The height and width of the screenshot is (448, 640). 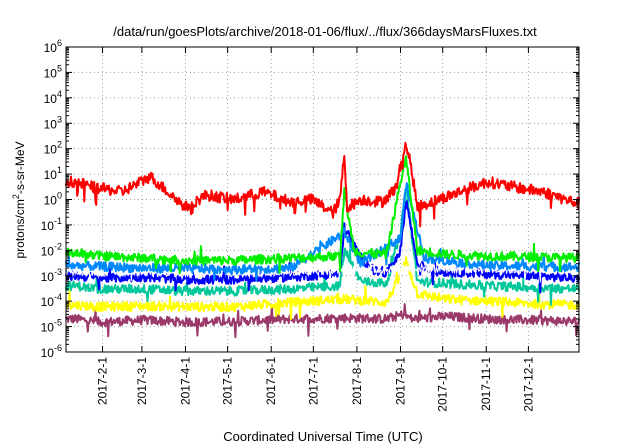 I want to click on x-tick-label: 2017-8-1, so click(x=357, y=381).